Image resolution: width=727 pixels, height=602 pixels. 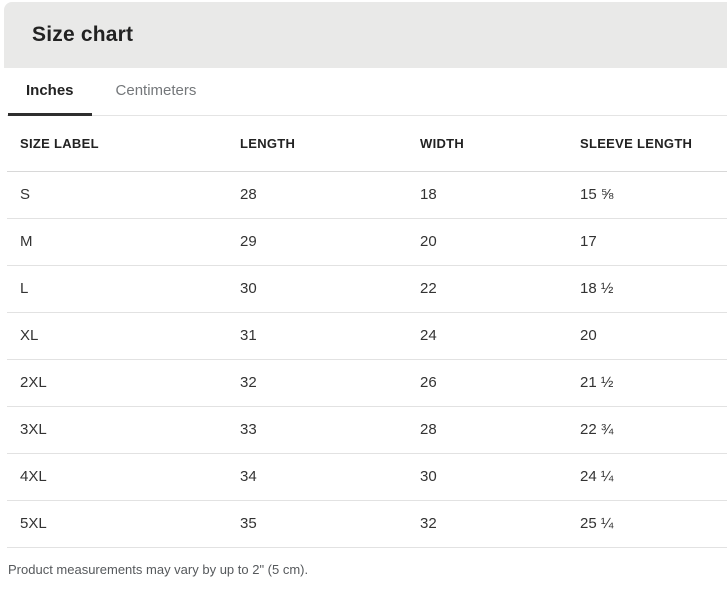 I want to click on table-row: 3XL 33 28 22 ¾, so click(x=367, y=430).